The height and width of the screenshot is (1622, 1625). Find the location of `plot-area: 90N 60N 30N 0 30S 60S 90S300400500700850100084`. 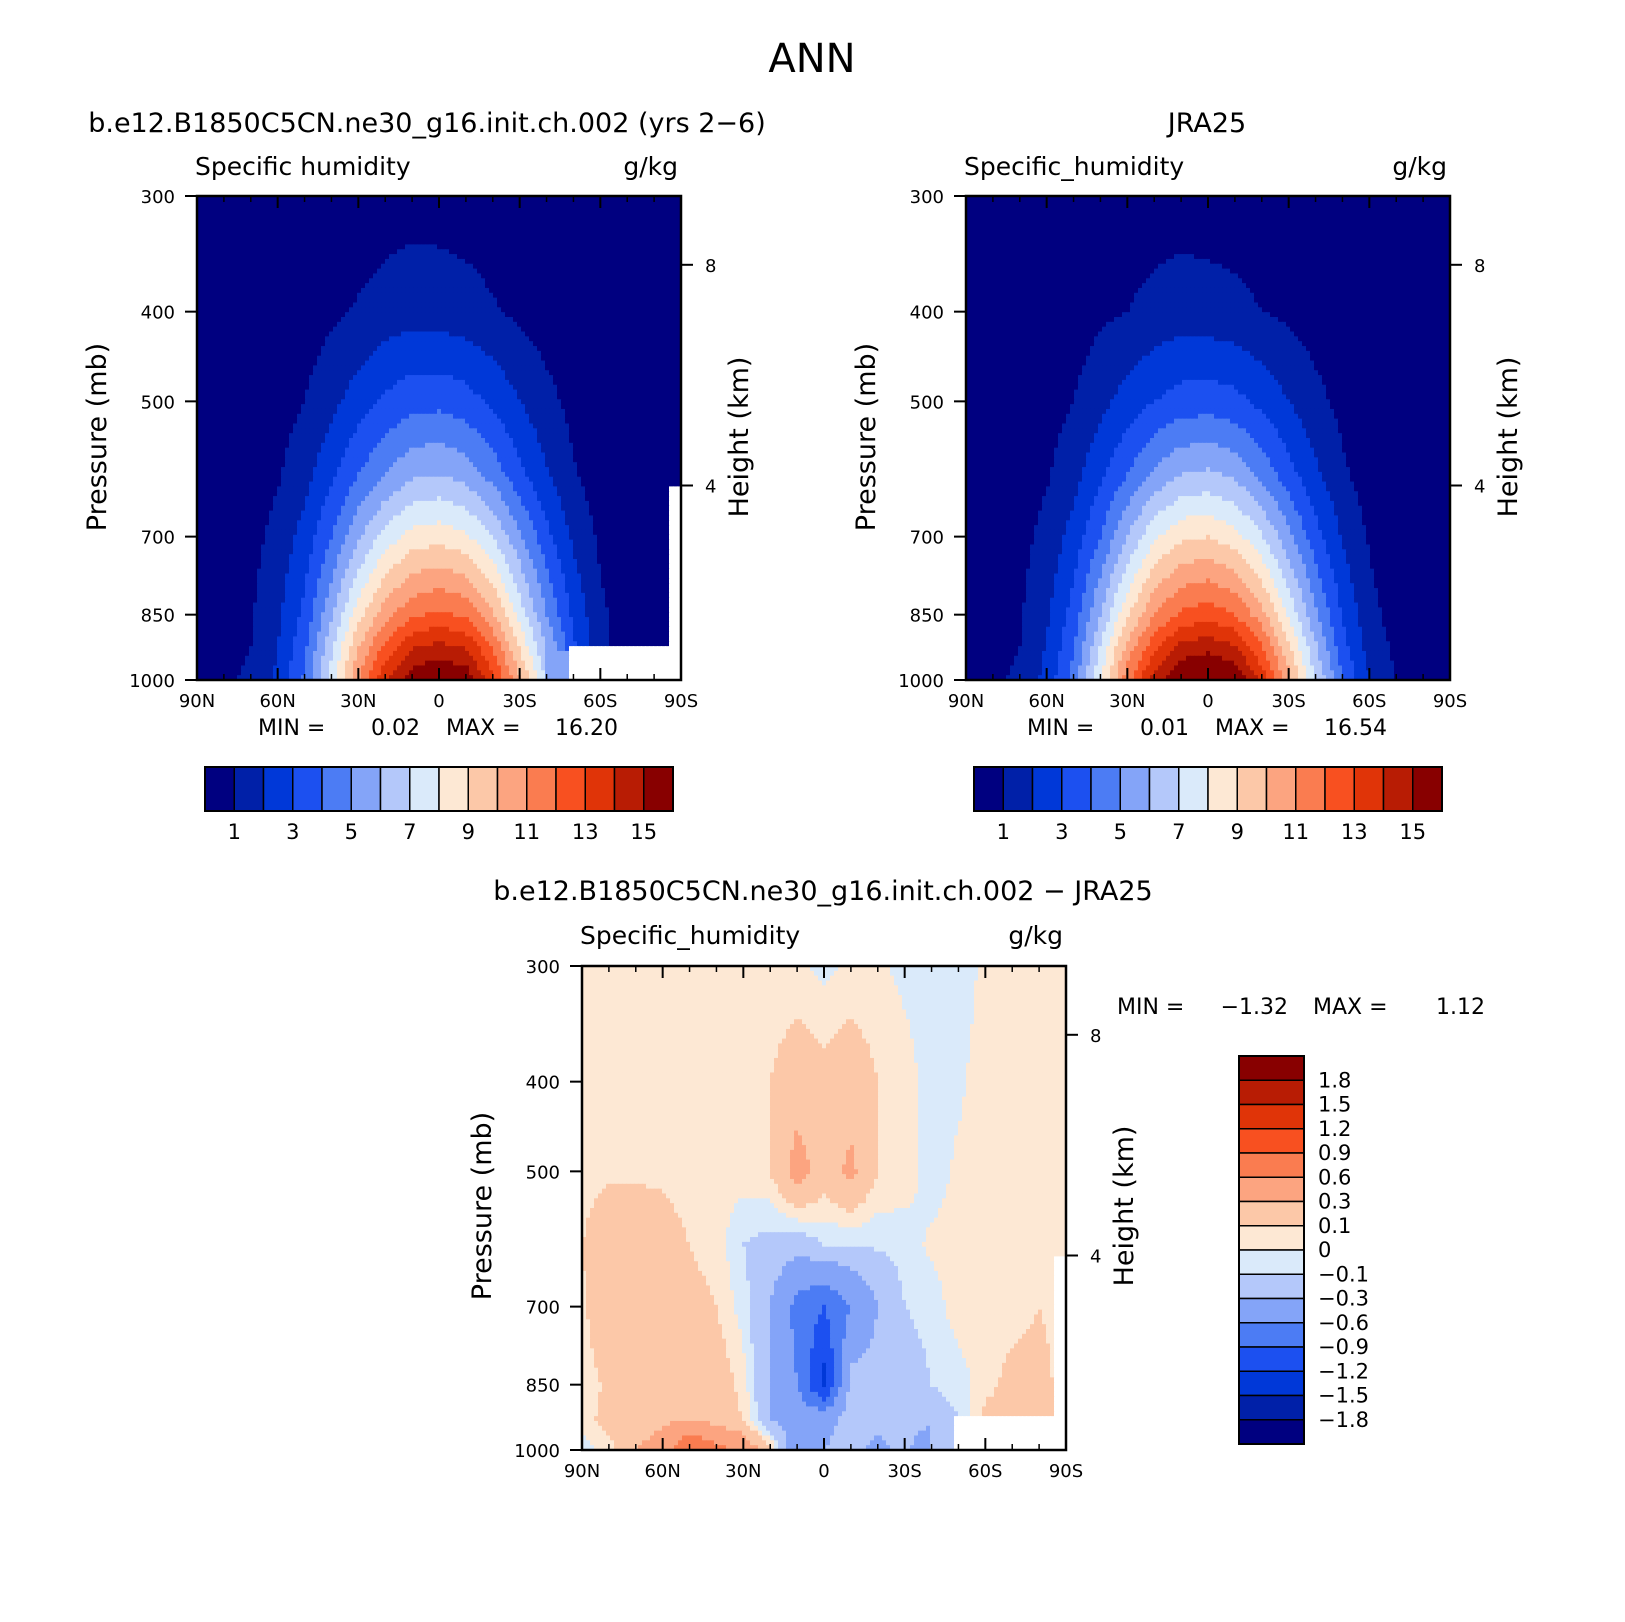

plot-area: 90N 60N 30N 0 30S 60S 90S300400500700850100084 is located at coordinates (422, 449).